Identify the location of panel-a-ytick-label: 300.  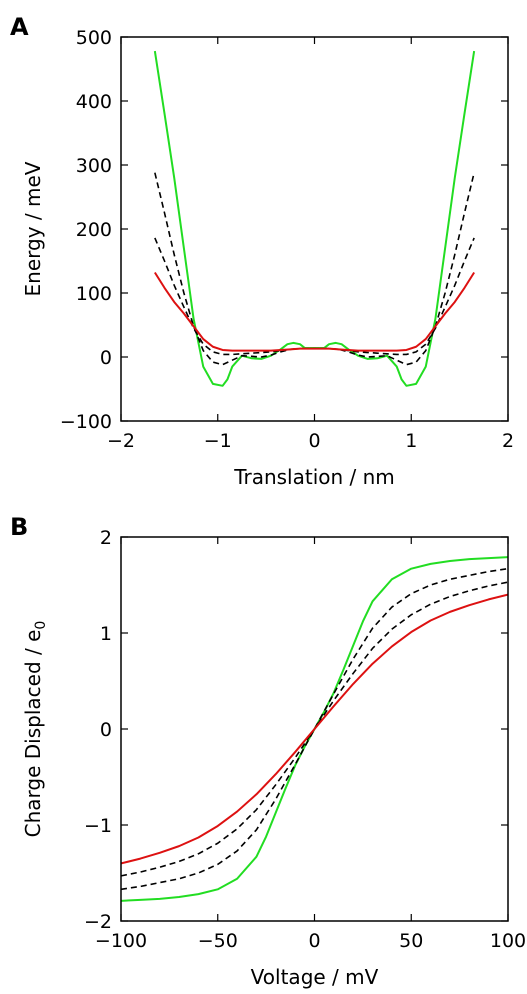
(94, 166).